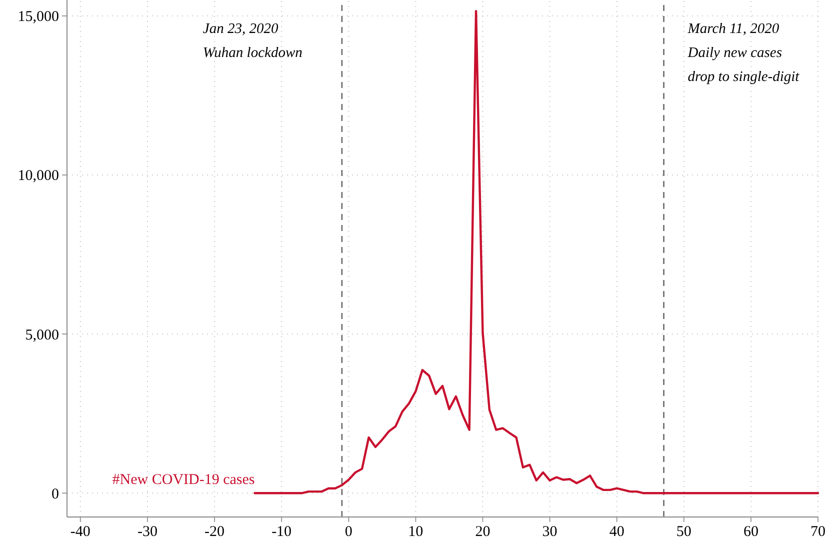 The width and height of the screenshot is (827, 540). I want to click on x-tick-label: 40, so click(616, 532).